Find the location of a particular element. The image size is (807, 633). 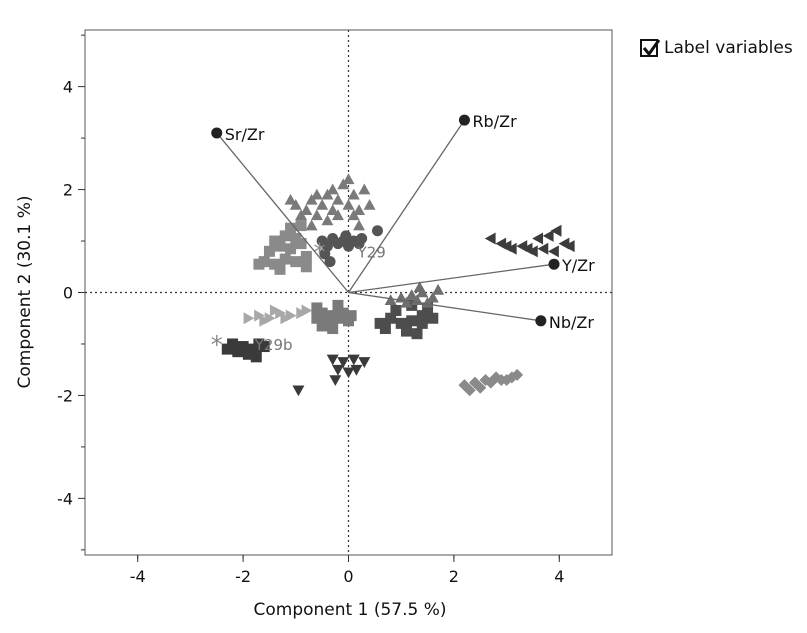

loading-label: Nb/Zr is located at coordinates (571, 322).